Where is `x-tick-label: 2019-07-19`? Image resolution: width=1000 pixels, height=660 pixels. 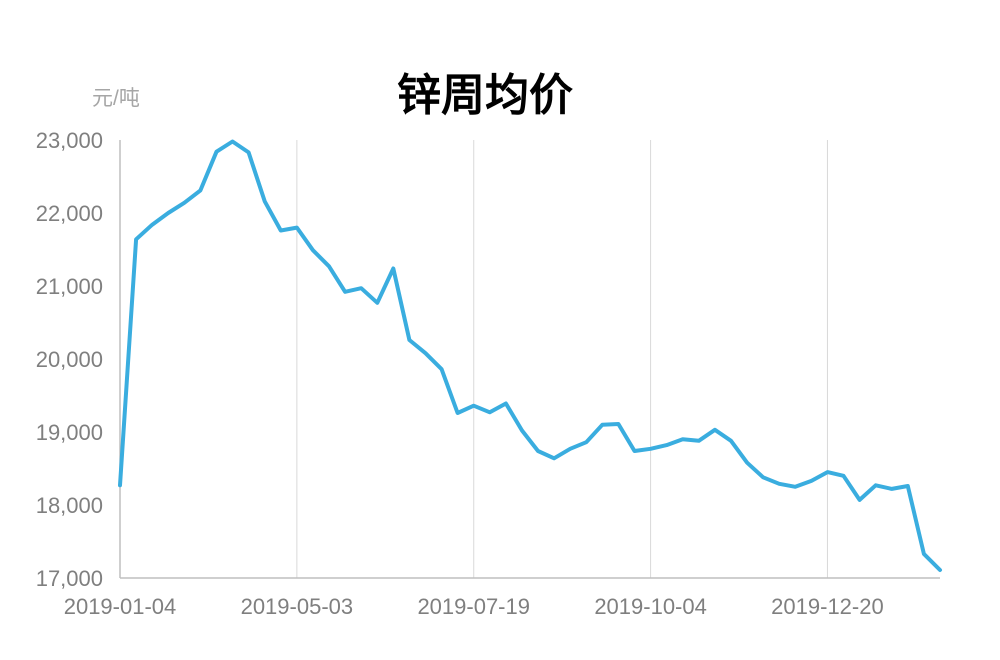 x-tick-label: 2019-07-19 is located at coordinates (473, 606).